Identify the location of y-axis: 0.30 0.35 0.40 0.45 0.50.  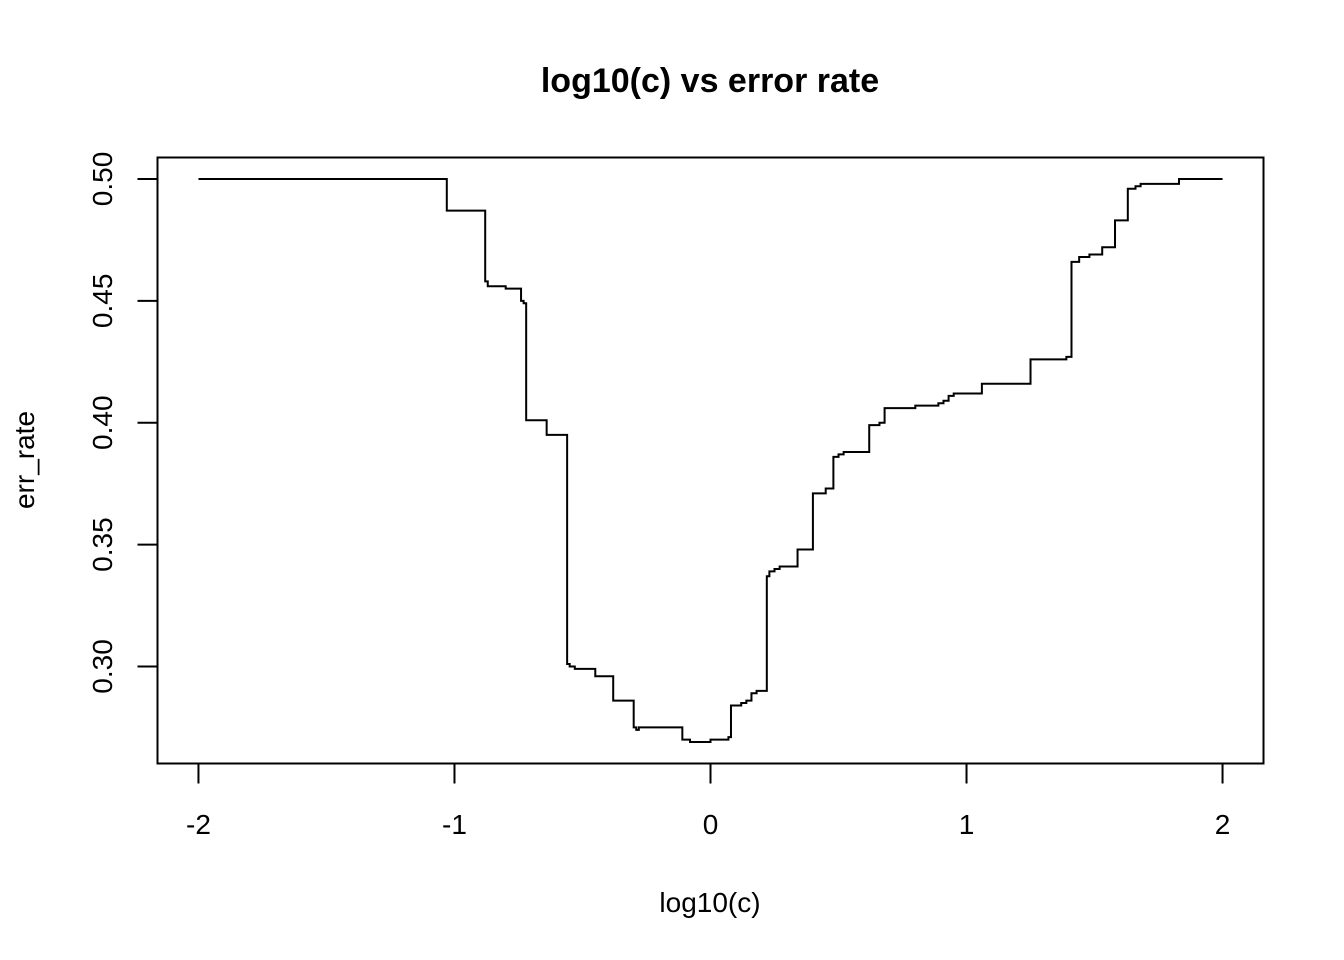
(123, 423).